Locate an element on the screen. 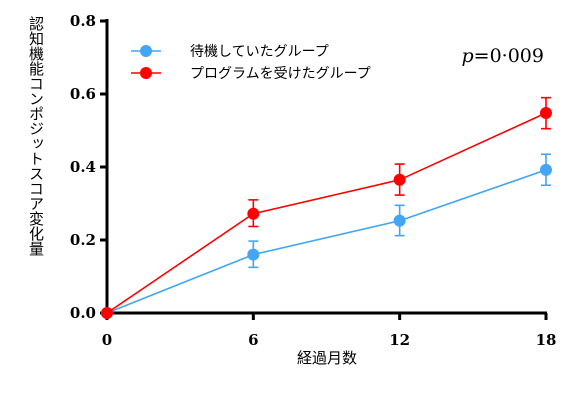  x-tick-label: 12 is located at coordinates (399, 340).